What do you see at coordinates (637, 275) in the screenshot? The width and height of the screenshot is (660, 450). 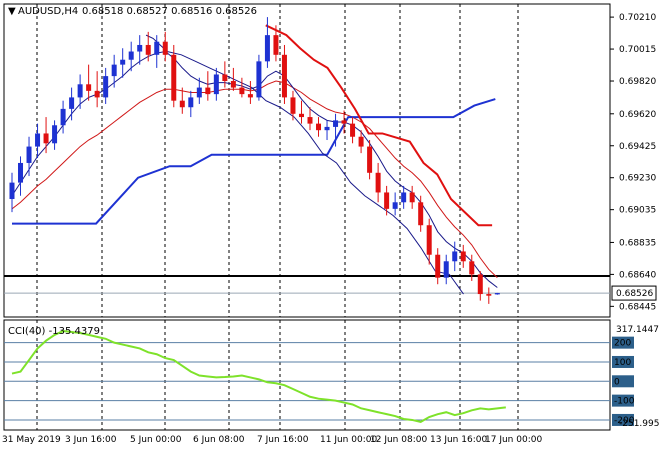 I see `price-tick-label: 0.68640` at bounding box center [637, 275].